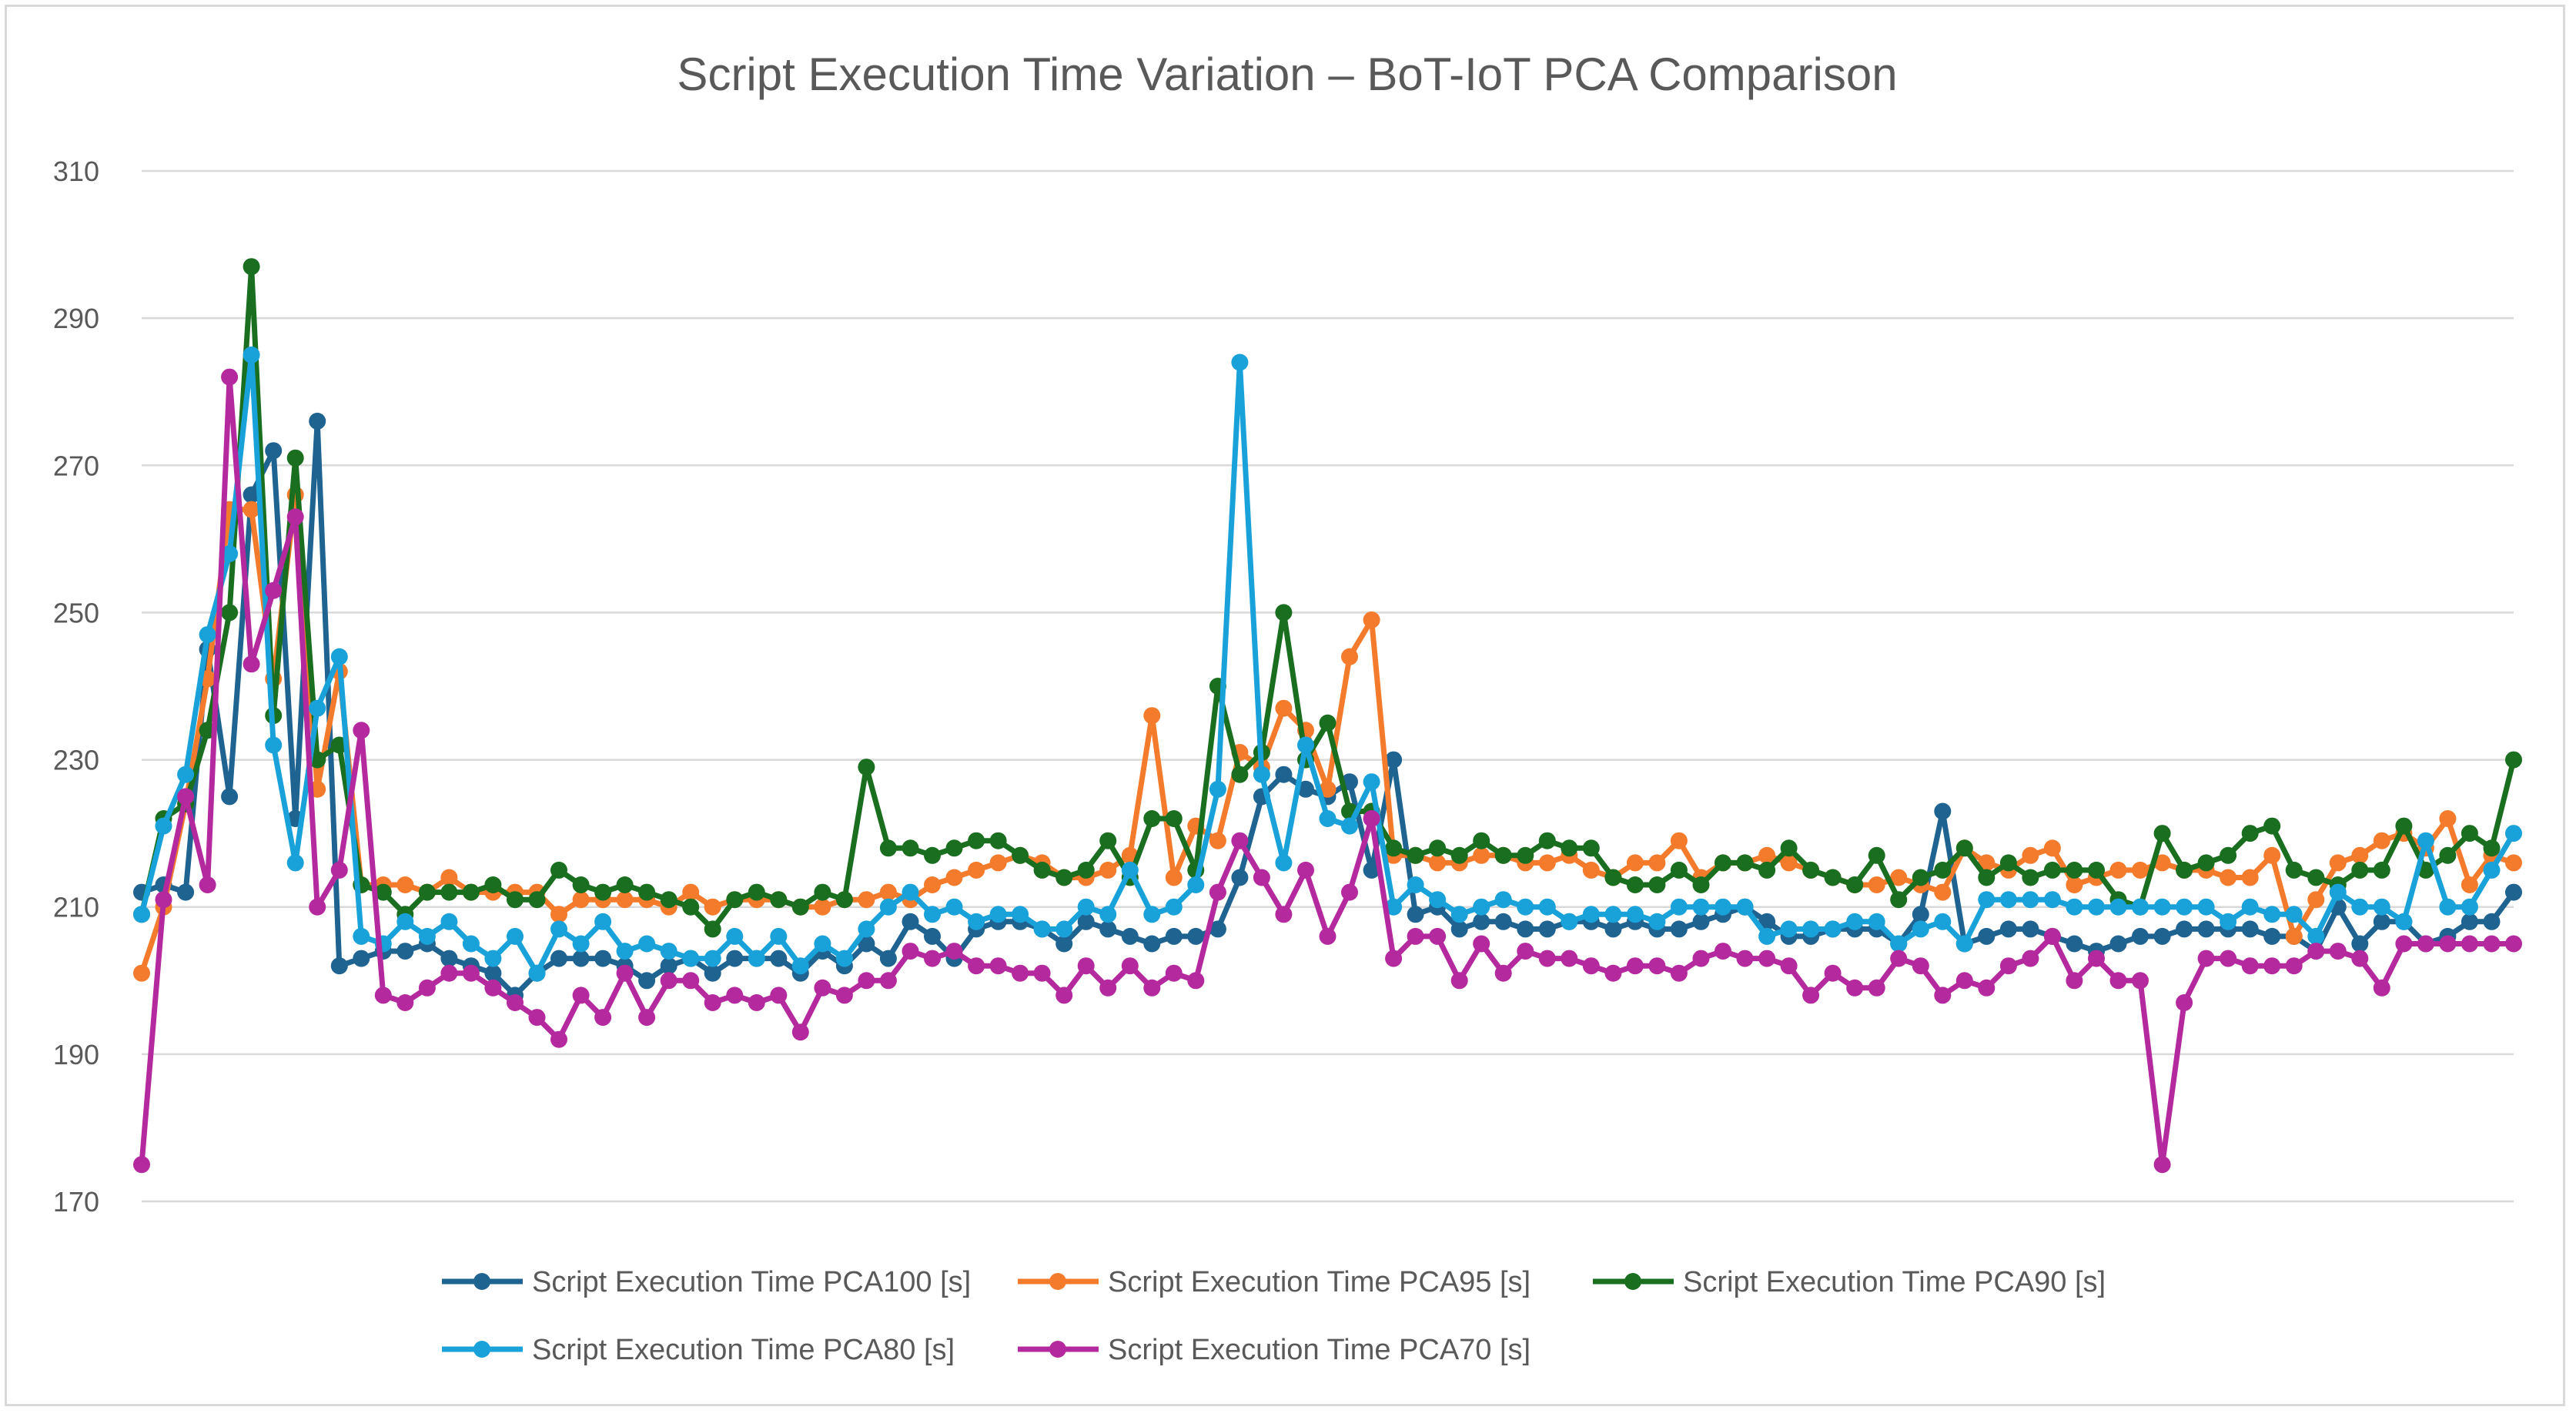  What do you see at coordinates (76, 318) in the screenshot?
I see `y-tick-label: 290` at bounding box center [76, 318].